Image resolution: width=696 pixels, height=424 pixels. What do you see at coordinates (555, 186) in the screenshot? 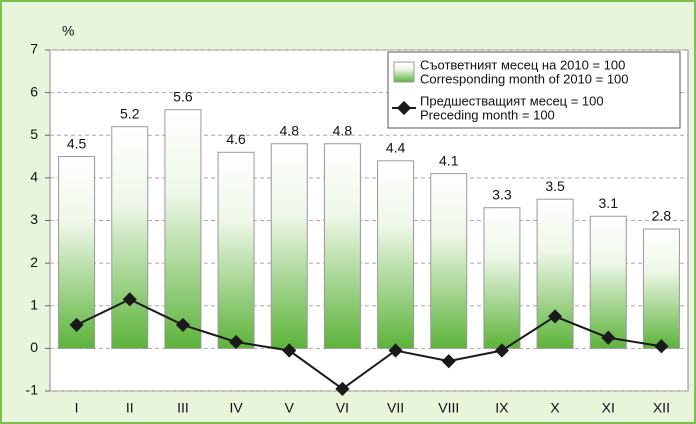
I see `value-label: 3.5` at bounding box center [555, 186].